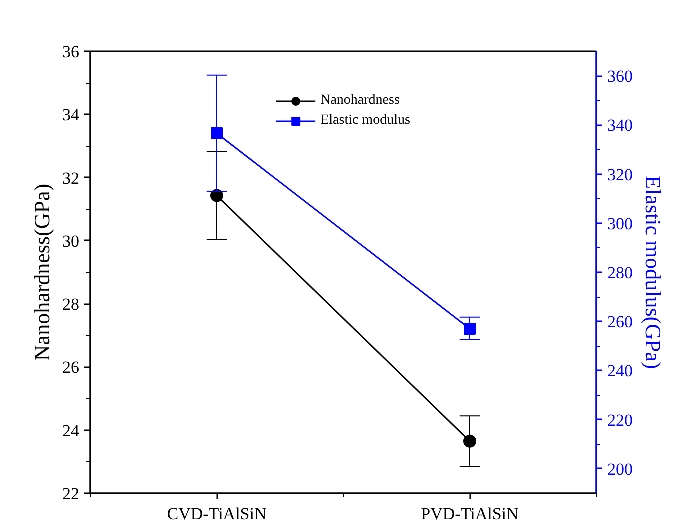 The height and width of the screenshot is (532, 679). What do you see at coordinates (71, 52) in the screenshot?
I see `y-tick-label: 36` at bounding box center [71, 52].